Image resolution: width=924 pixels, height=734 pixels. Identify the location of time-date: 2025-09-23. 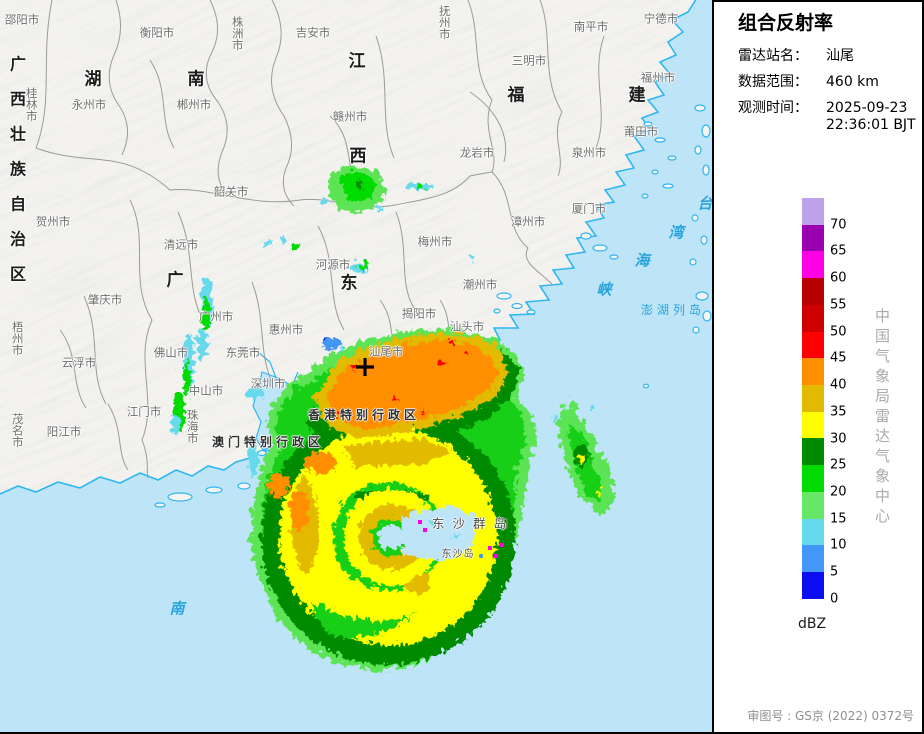
(867, 108).